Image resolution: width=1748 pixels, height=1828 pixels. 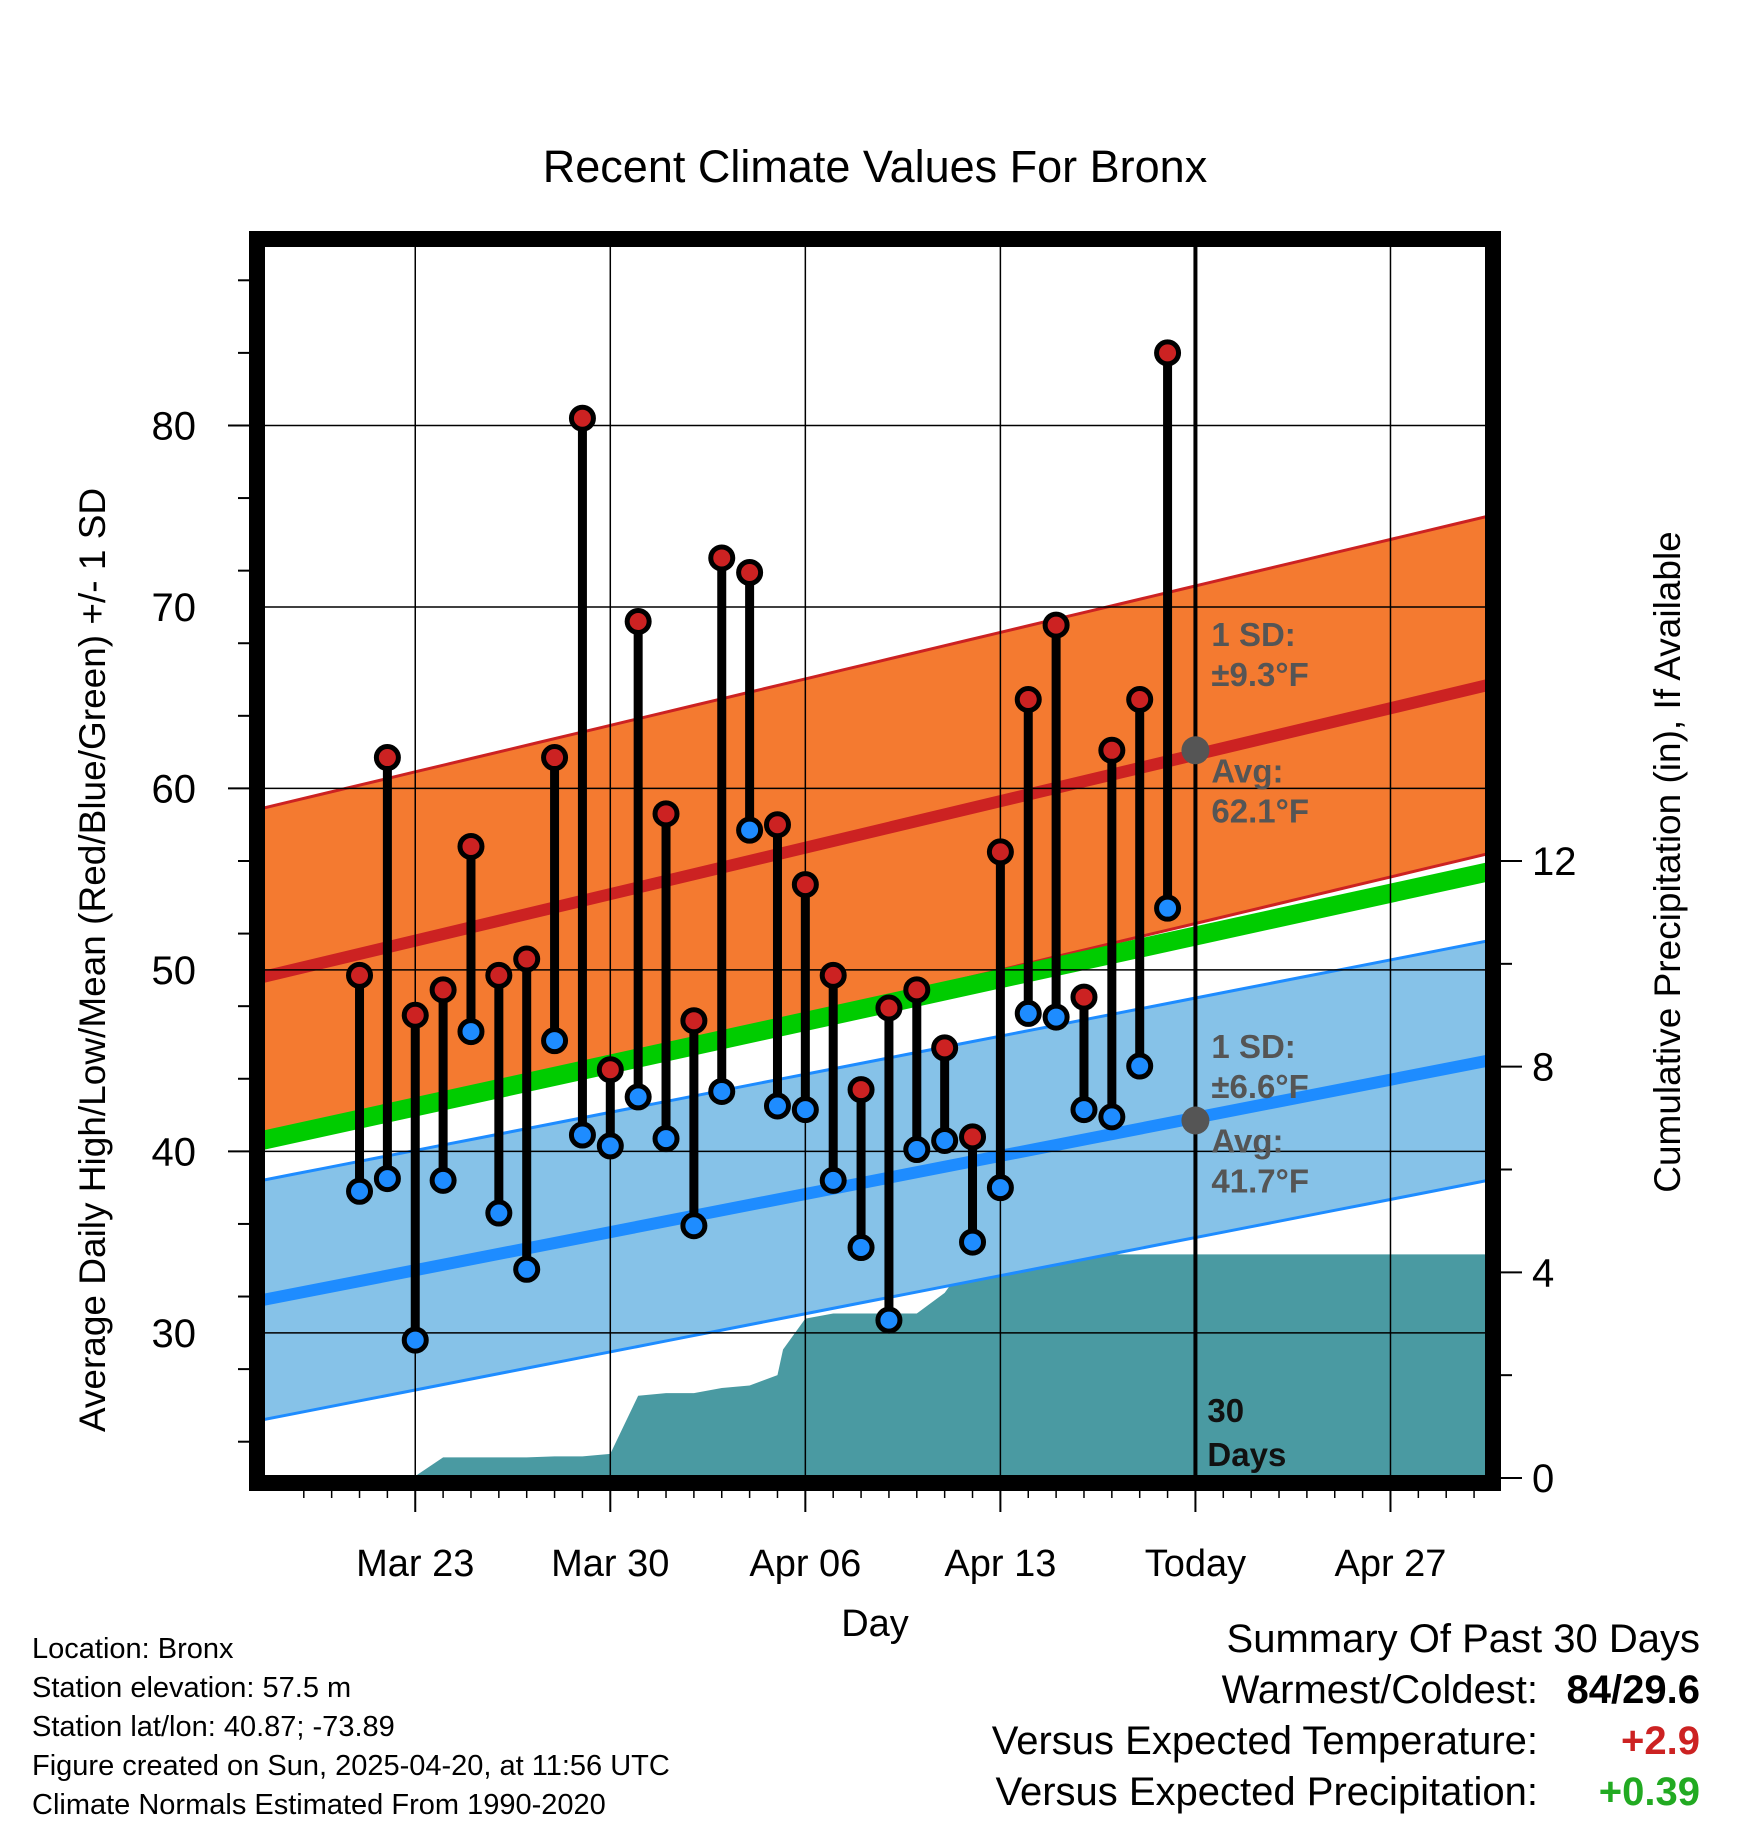 I want to click on normals-text: Climate Normals Estimated From 1990-2020, so click(x=319, y=1805).